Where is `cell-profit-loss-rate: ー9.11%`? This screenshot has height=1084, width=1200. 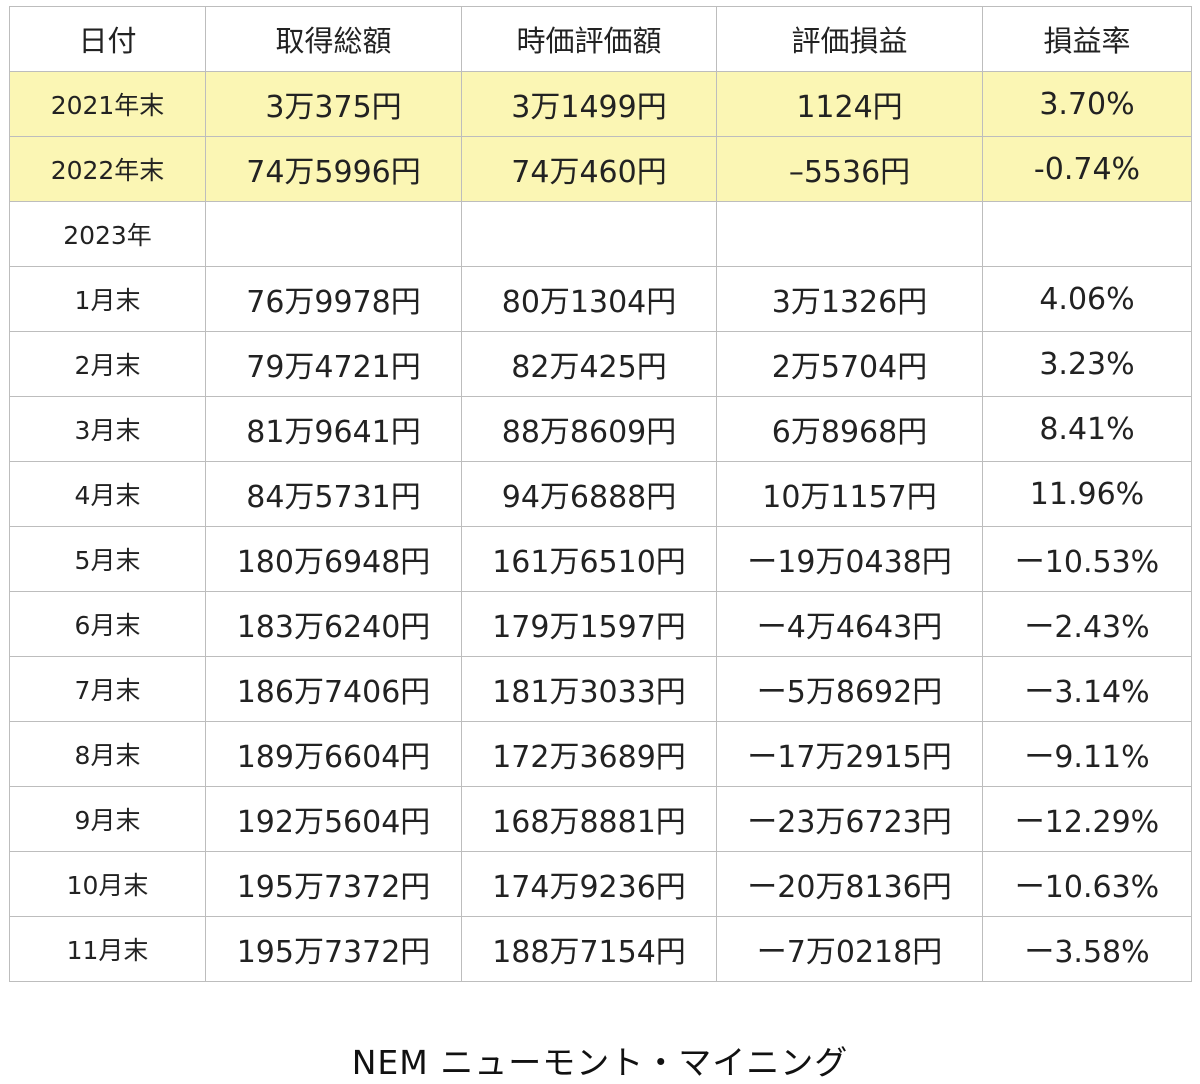
cell-profit-loss-rate: ー9.11% is located at coordinates (1087, 754).